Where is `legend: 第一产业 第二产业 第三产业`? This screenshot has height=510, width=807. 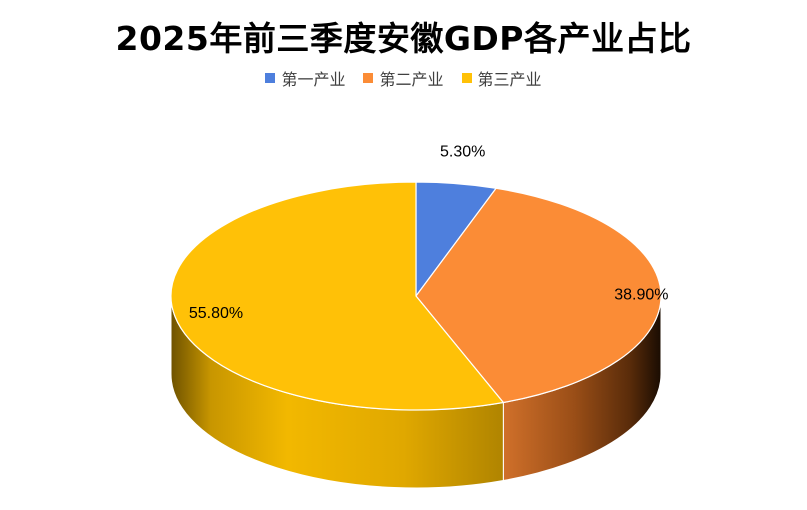
legend: 第一产业 第二产业 第三产业 is located at coordinates (403, 78).